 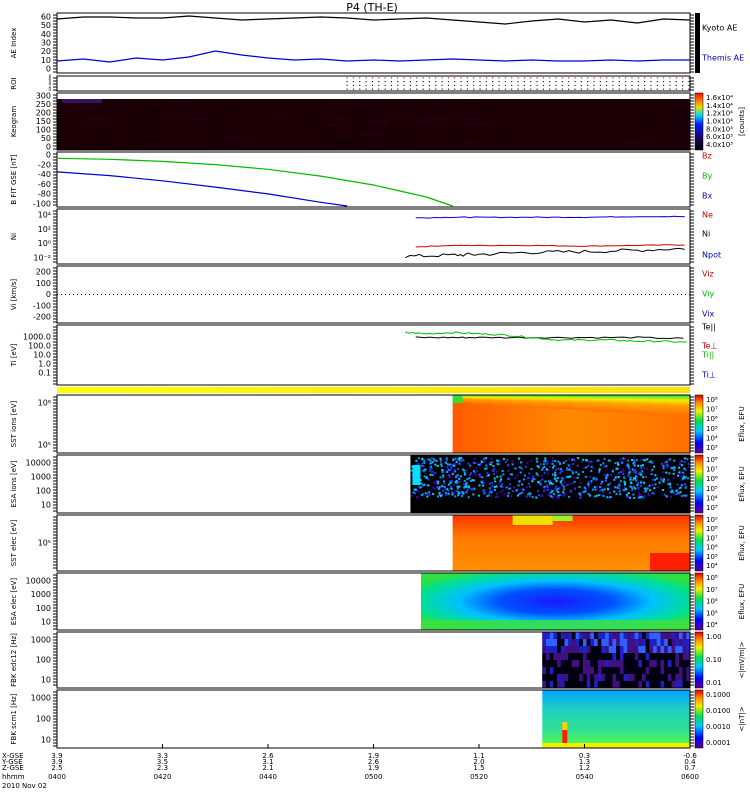 What do you see at coordinates (43, 121) in the screenshot?
I see `y-tick-label: 150` at bounding box center [43, 121].